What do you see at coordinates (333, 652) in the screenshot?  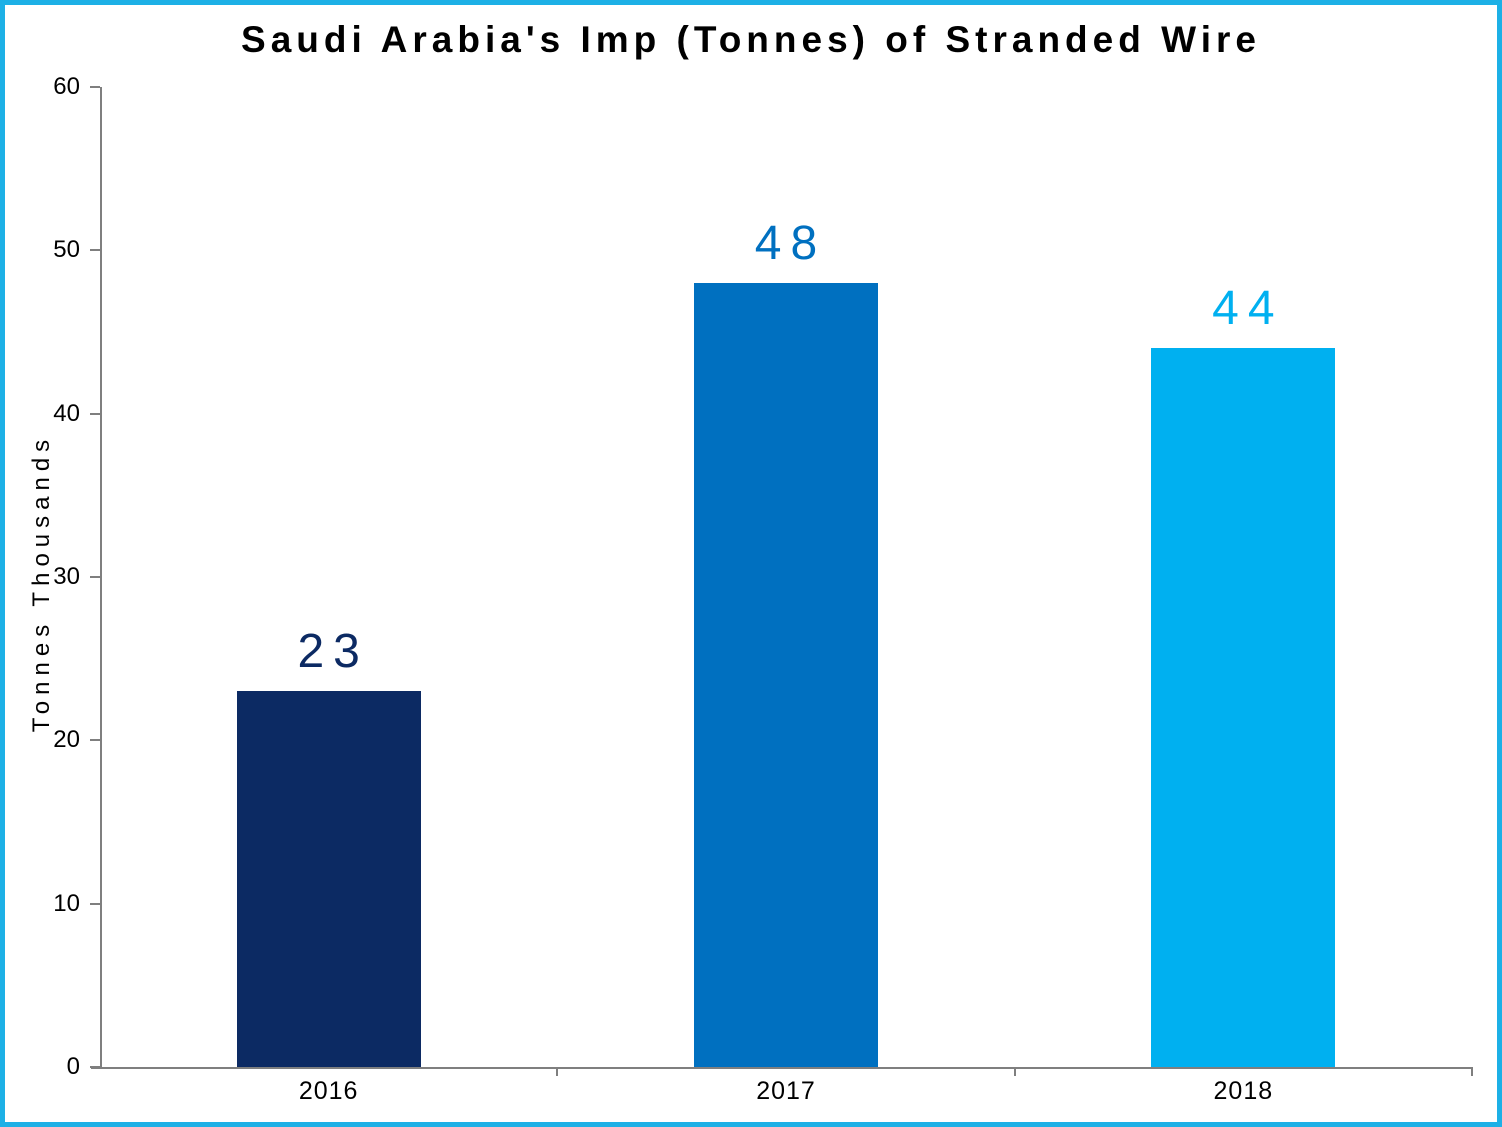 I see `bar-value-label-2016: 23` at bounding box center [333, 652].